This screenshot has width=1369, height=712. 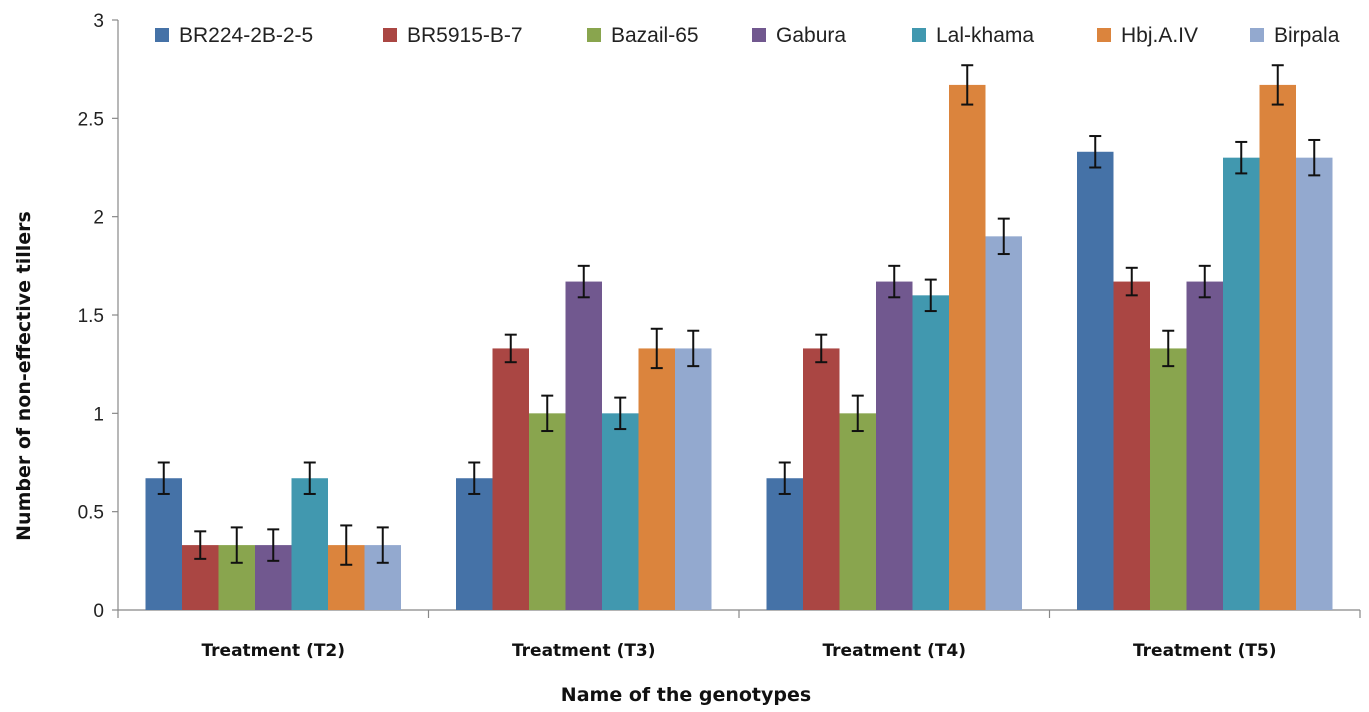 What do you see at coordinates (273, 651) in the screenshot?
I see `x-tick-label: Treatment (T2)` at bounding box center [273, 651].